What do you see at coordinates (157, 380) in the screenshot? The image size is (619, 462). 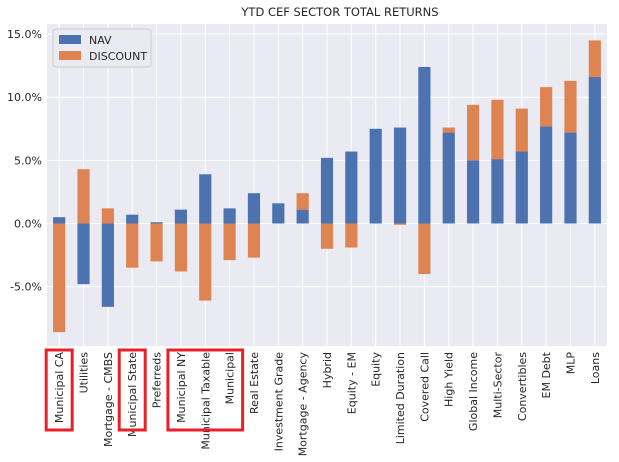 I see `x-tick-label-preferreds: Preferreds` at bounding box center [157, 380].